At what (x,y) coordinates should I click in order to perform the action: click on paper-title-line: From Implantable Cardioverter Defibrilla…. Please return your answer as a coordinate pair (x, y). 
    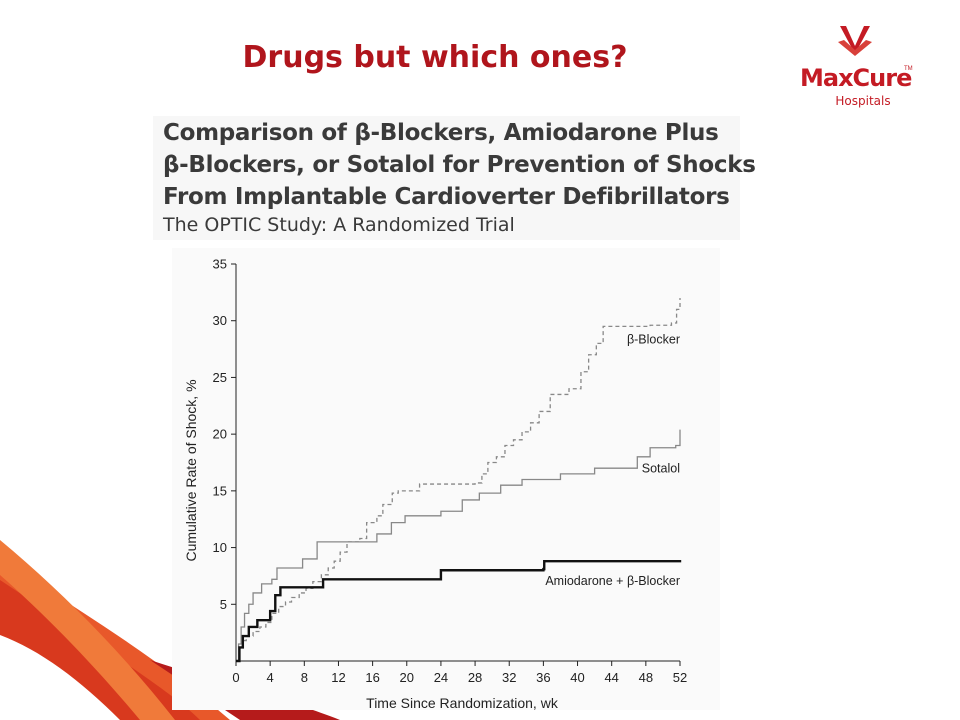
    Looking at the image, I should click on (446, 197).